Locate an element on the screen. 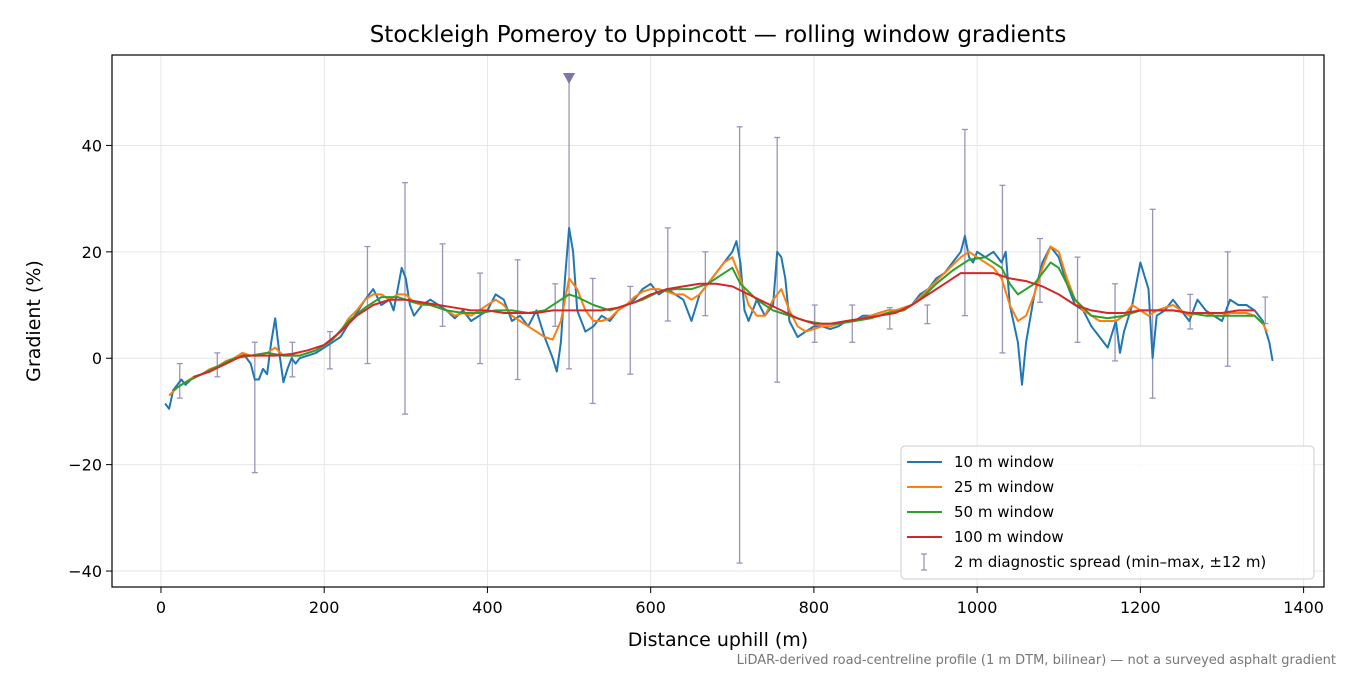 This screenshot has height=675, width=1350. y-tick-label: 40 is located at coordinates (92, 145).